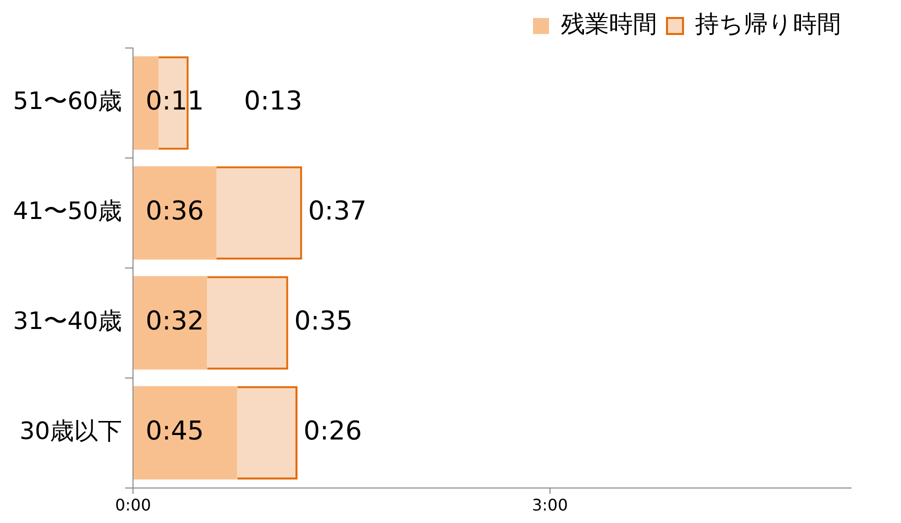  I want to click on data-label: 0:36, so click(175, 211).